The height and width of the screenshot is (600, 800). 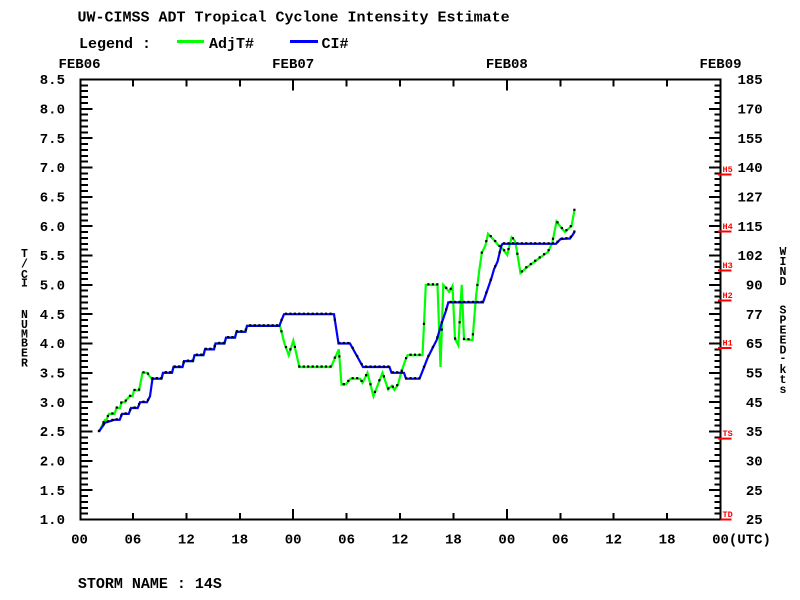 I want to click on svg-text: 8.5, so click(x=52, y=81).